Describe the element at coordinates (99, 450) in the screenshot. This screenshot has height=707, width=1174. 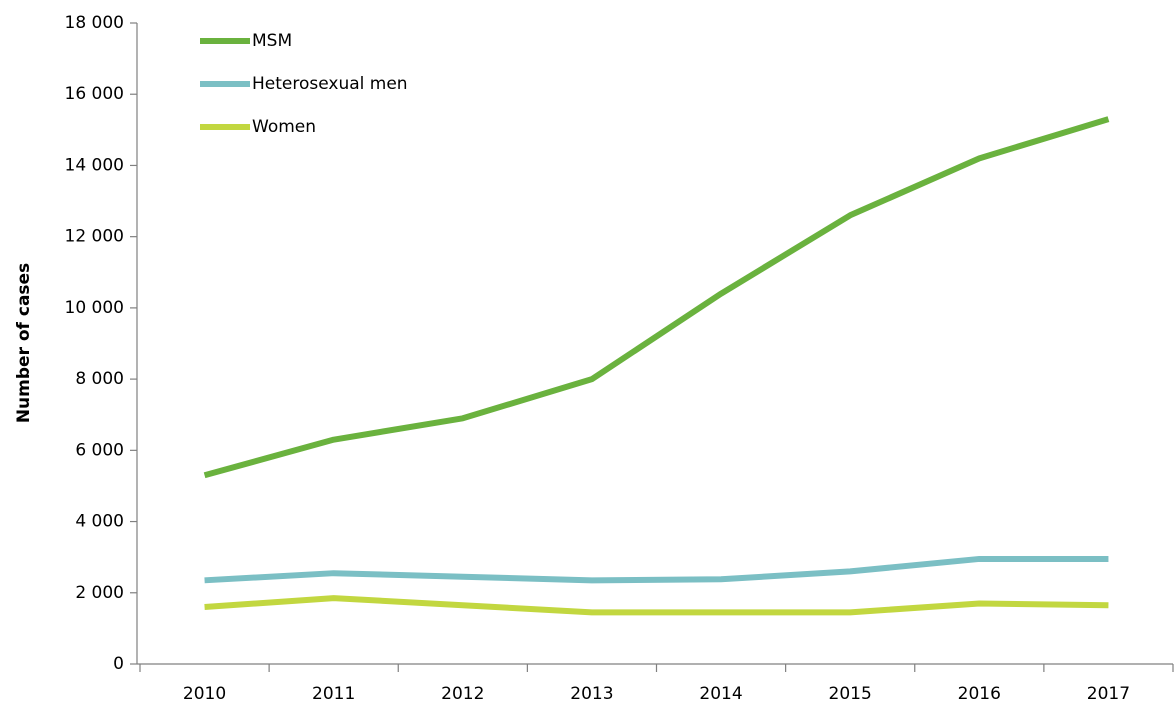
I see `y-tick-label: 6 000` at that location.